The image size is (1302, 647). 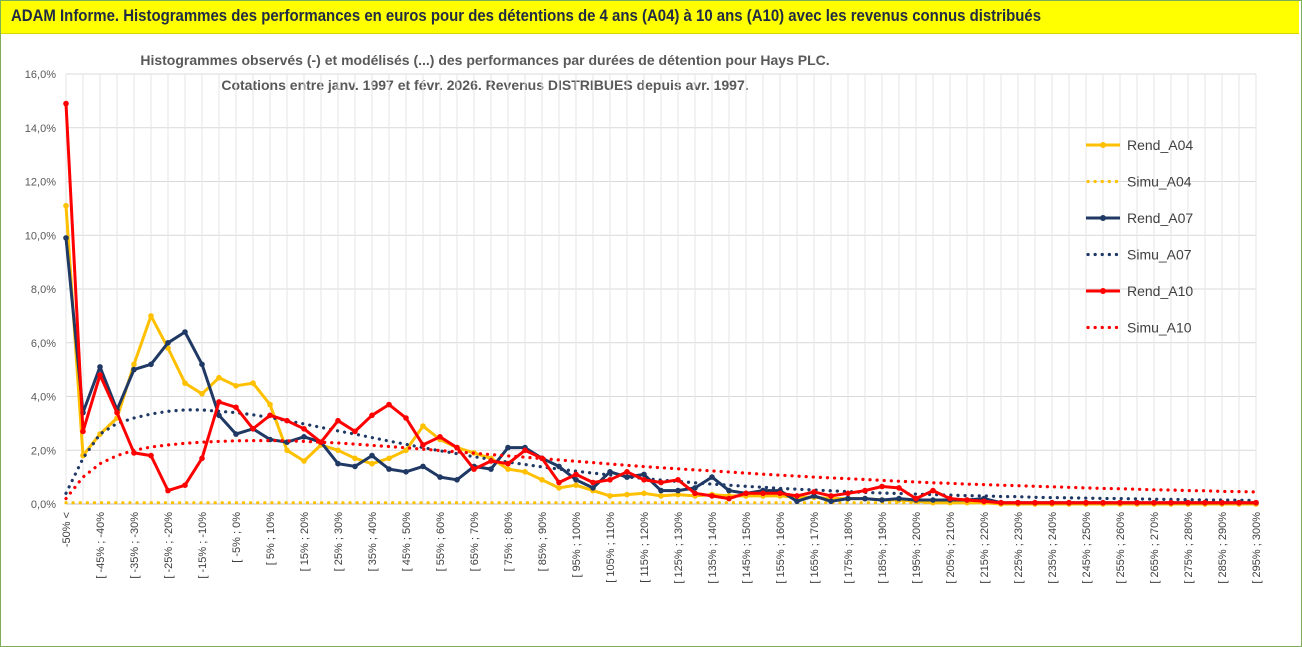 What do you see at coordinates (1160, 145) in the screenshot?
I see `legend-label: Rend_A04` at bounding box center [1160, 145].